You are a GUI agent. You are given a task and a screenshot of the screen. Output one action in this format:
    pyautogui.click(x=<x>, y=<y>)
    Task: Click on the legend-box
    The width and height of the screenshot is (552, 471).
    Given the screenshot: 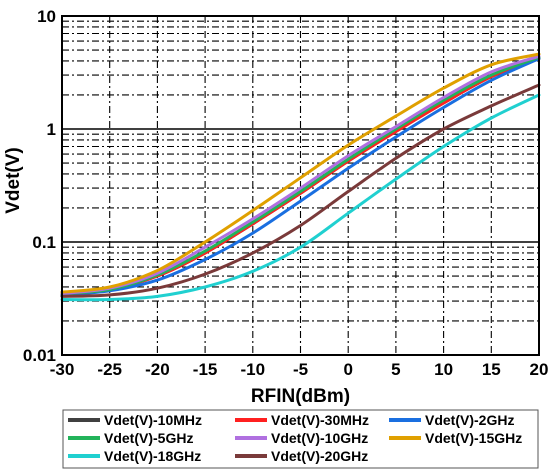 What is the action you would take?
    pyautogui.click(x=300, y=439)
    